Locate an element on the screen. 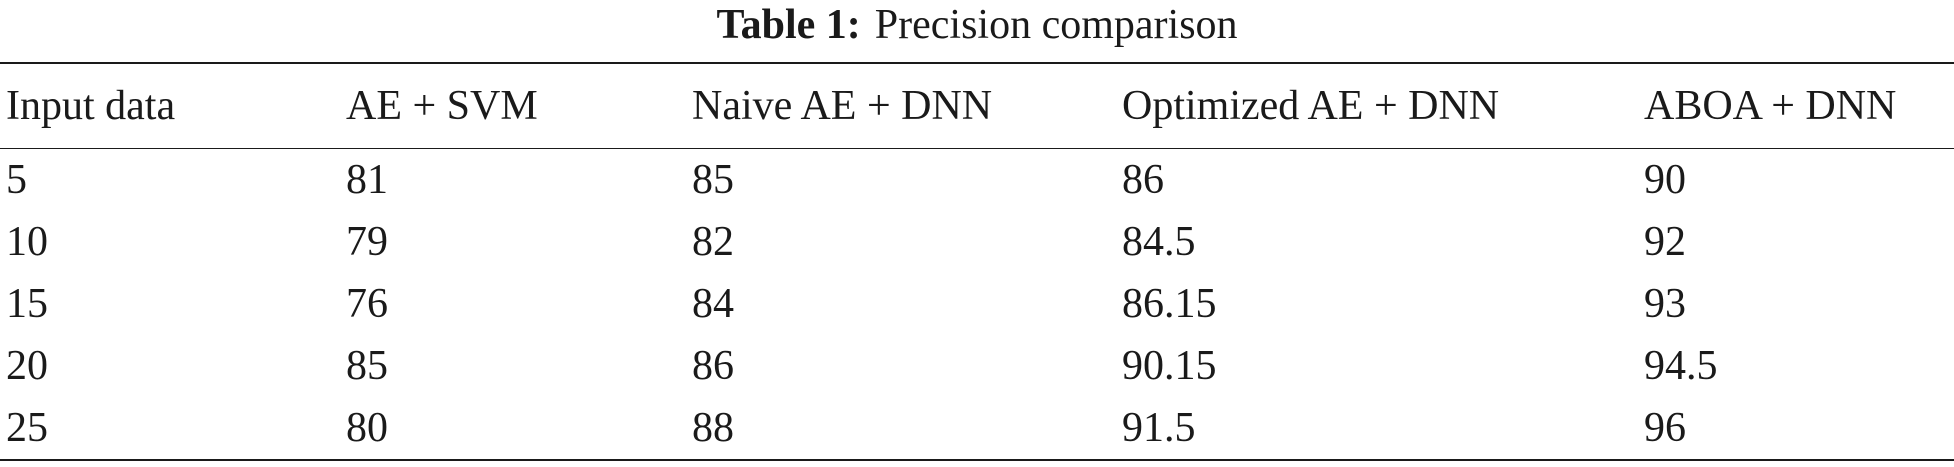 The width and height of the screenshot is (1954, 467). header-aboa-dnn: ABOA + DNN is located at coordinates (1770, 106).